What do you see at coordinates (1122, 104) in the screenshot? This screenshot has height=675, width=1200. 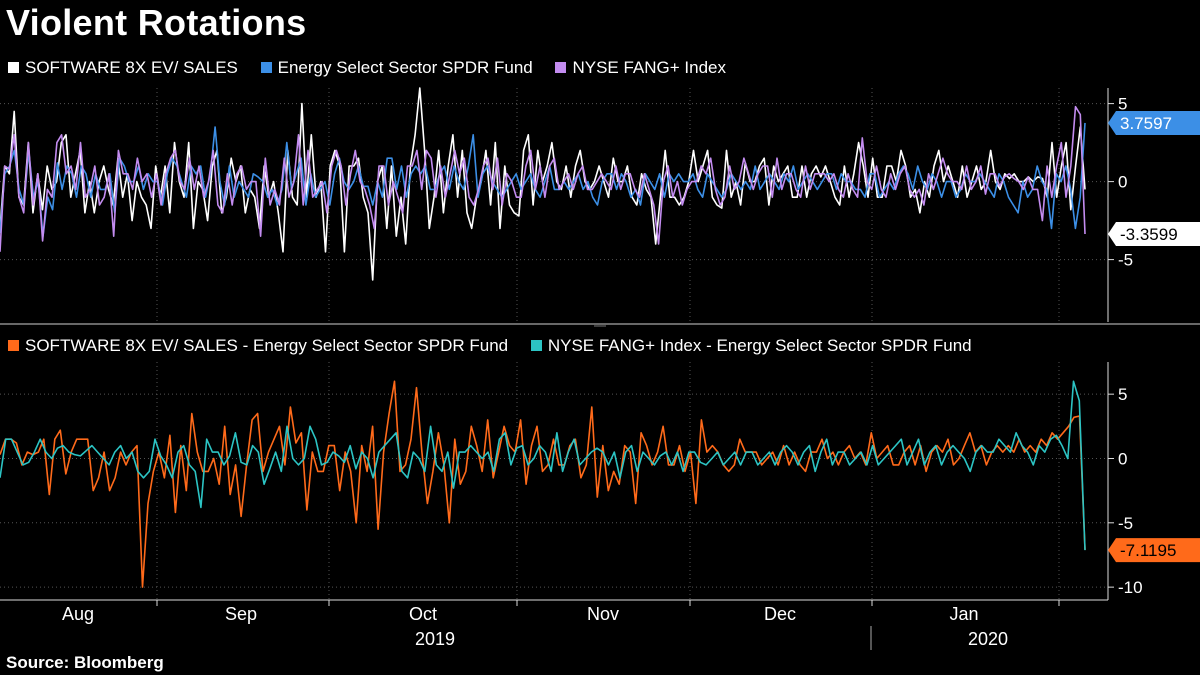 I see `top-y-tick-label-0: 5` at bounding box center [1122, 104].